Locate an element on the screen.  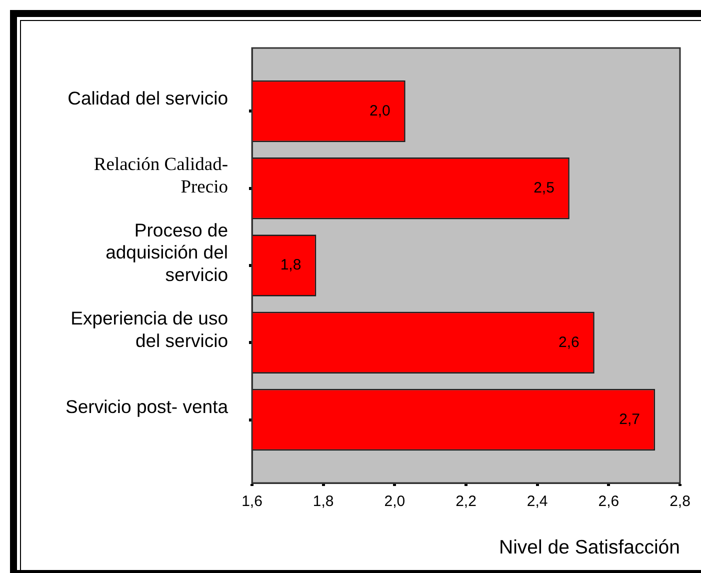
data-label: 2,7 is located at coordinates (629, 419).